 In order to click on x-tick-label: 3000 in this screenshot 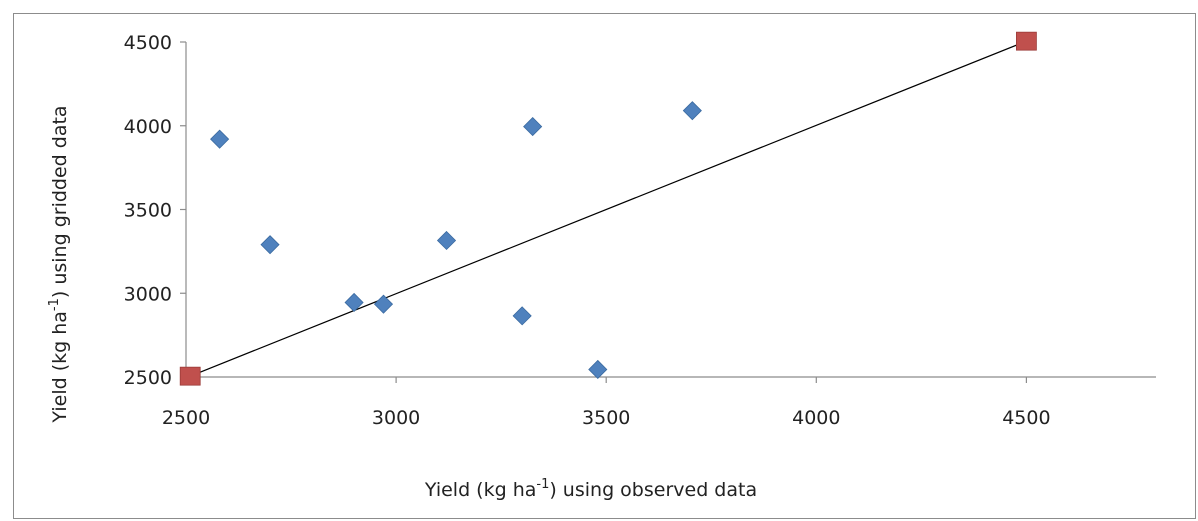, I will do `click(396, 418)`.